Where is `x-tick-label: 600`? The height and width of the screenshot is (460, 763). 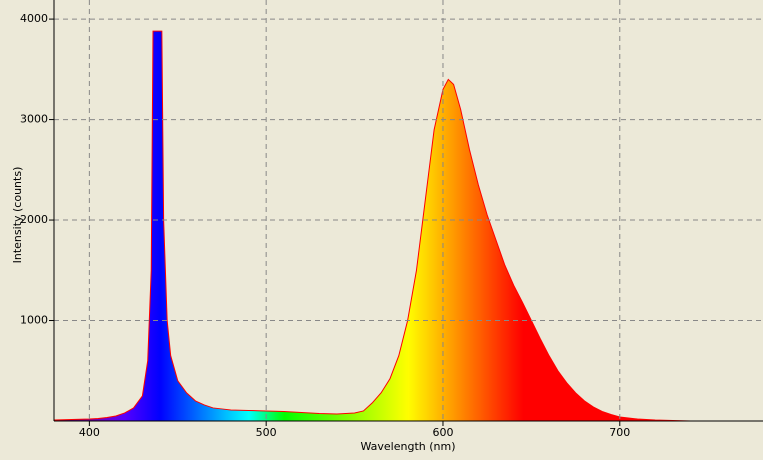 x-tick-label: 600 is located at coordinates (442, 432).